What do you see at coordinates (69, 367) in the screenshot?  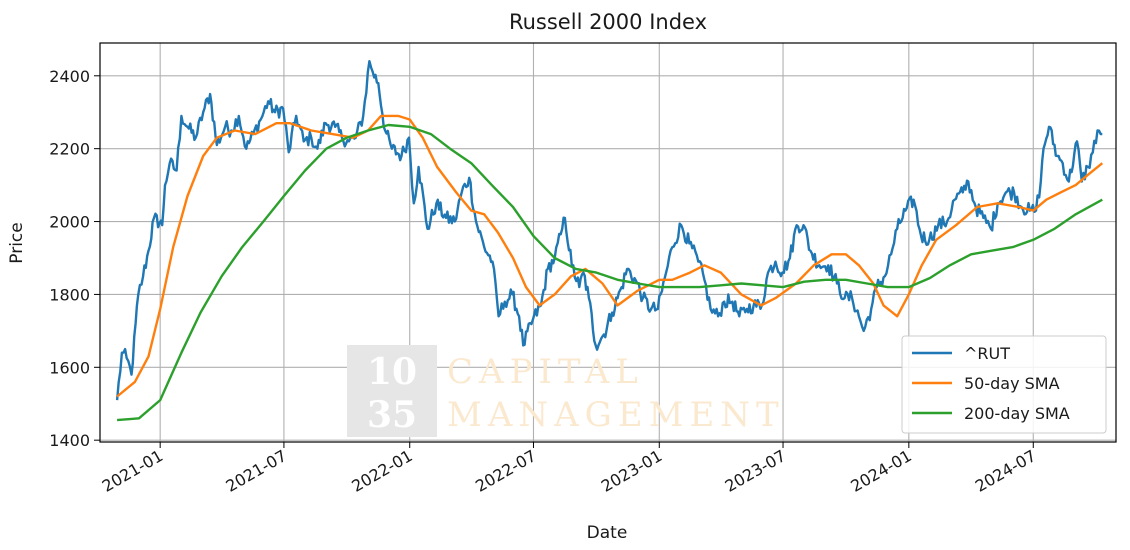 I see `y-tick-label: 1600` at bounding box center [69, 367].